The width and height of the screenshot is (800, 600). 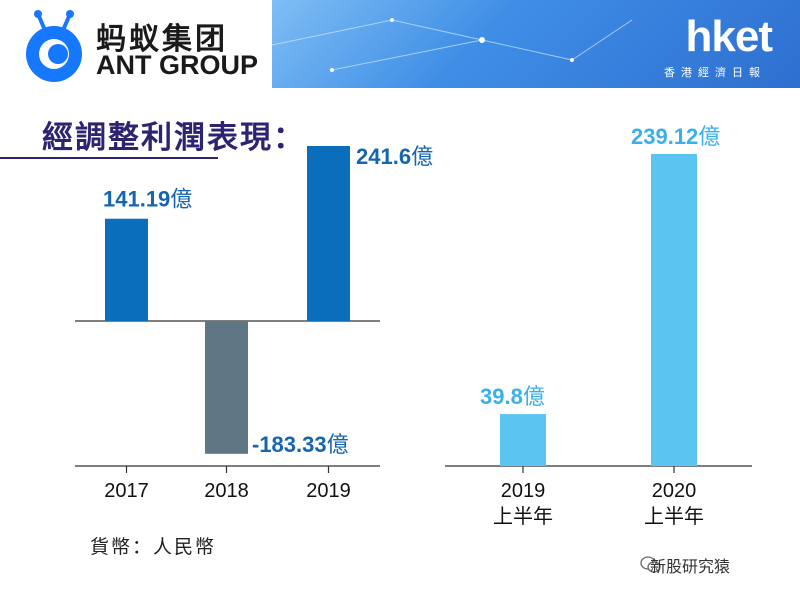 What do you see at coordinates (177, 65) in the screenshot?
I see `logo-english-name: ANT GROUP` at bounding box center [177, 65].